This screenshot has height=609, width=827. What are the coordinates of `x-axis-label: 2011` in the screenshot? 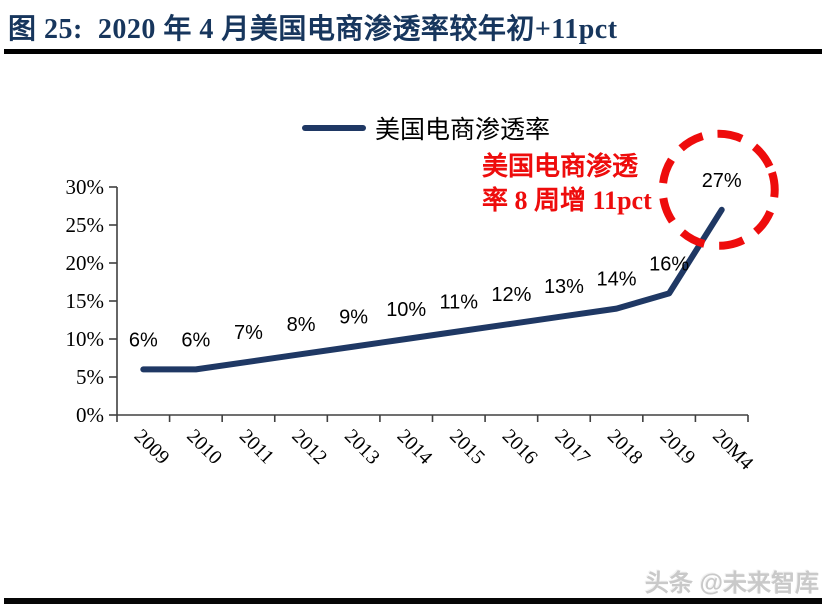 It's located at (256, 446).